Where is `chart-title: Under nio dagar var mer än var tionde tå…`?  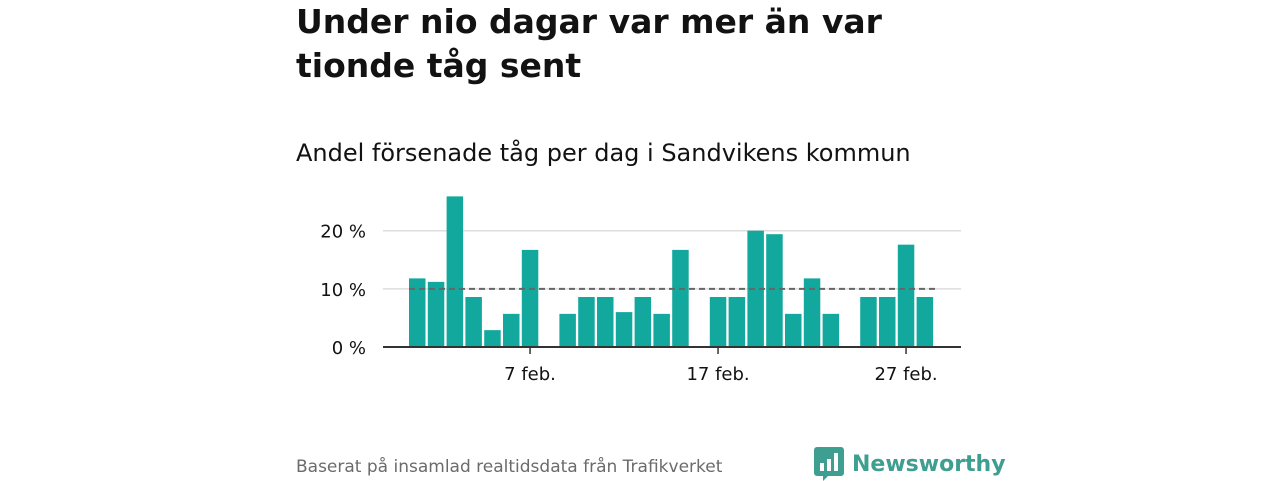 chart-title: Under nio dagar var mer än var tionde tå… is located at coordinates (589, 43).